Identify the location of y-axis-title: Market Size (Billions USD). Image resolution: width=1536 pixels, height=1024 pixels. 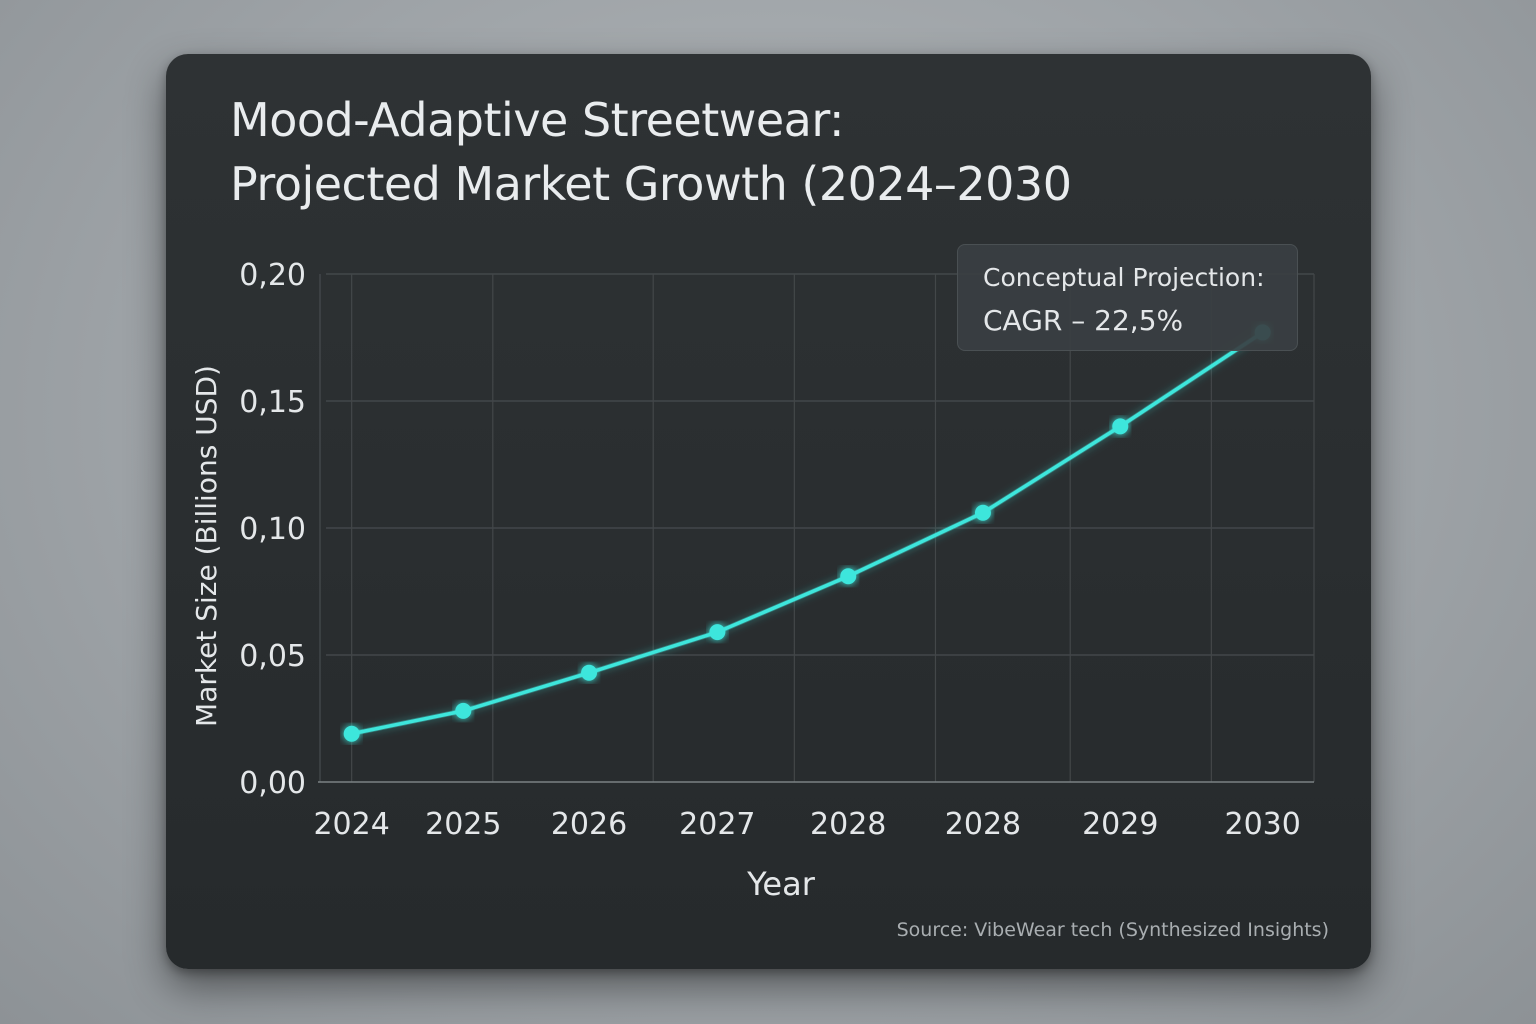
(206, 546).